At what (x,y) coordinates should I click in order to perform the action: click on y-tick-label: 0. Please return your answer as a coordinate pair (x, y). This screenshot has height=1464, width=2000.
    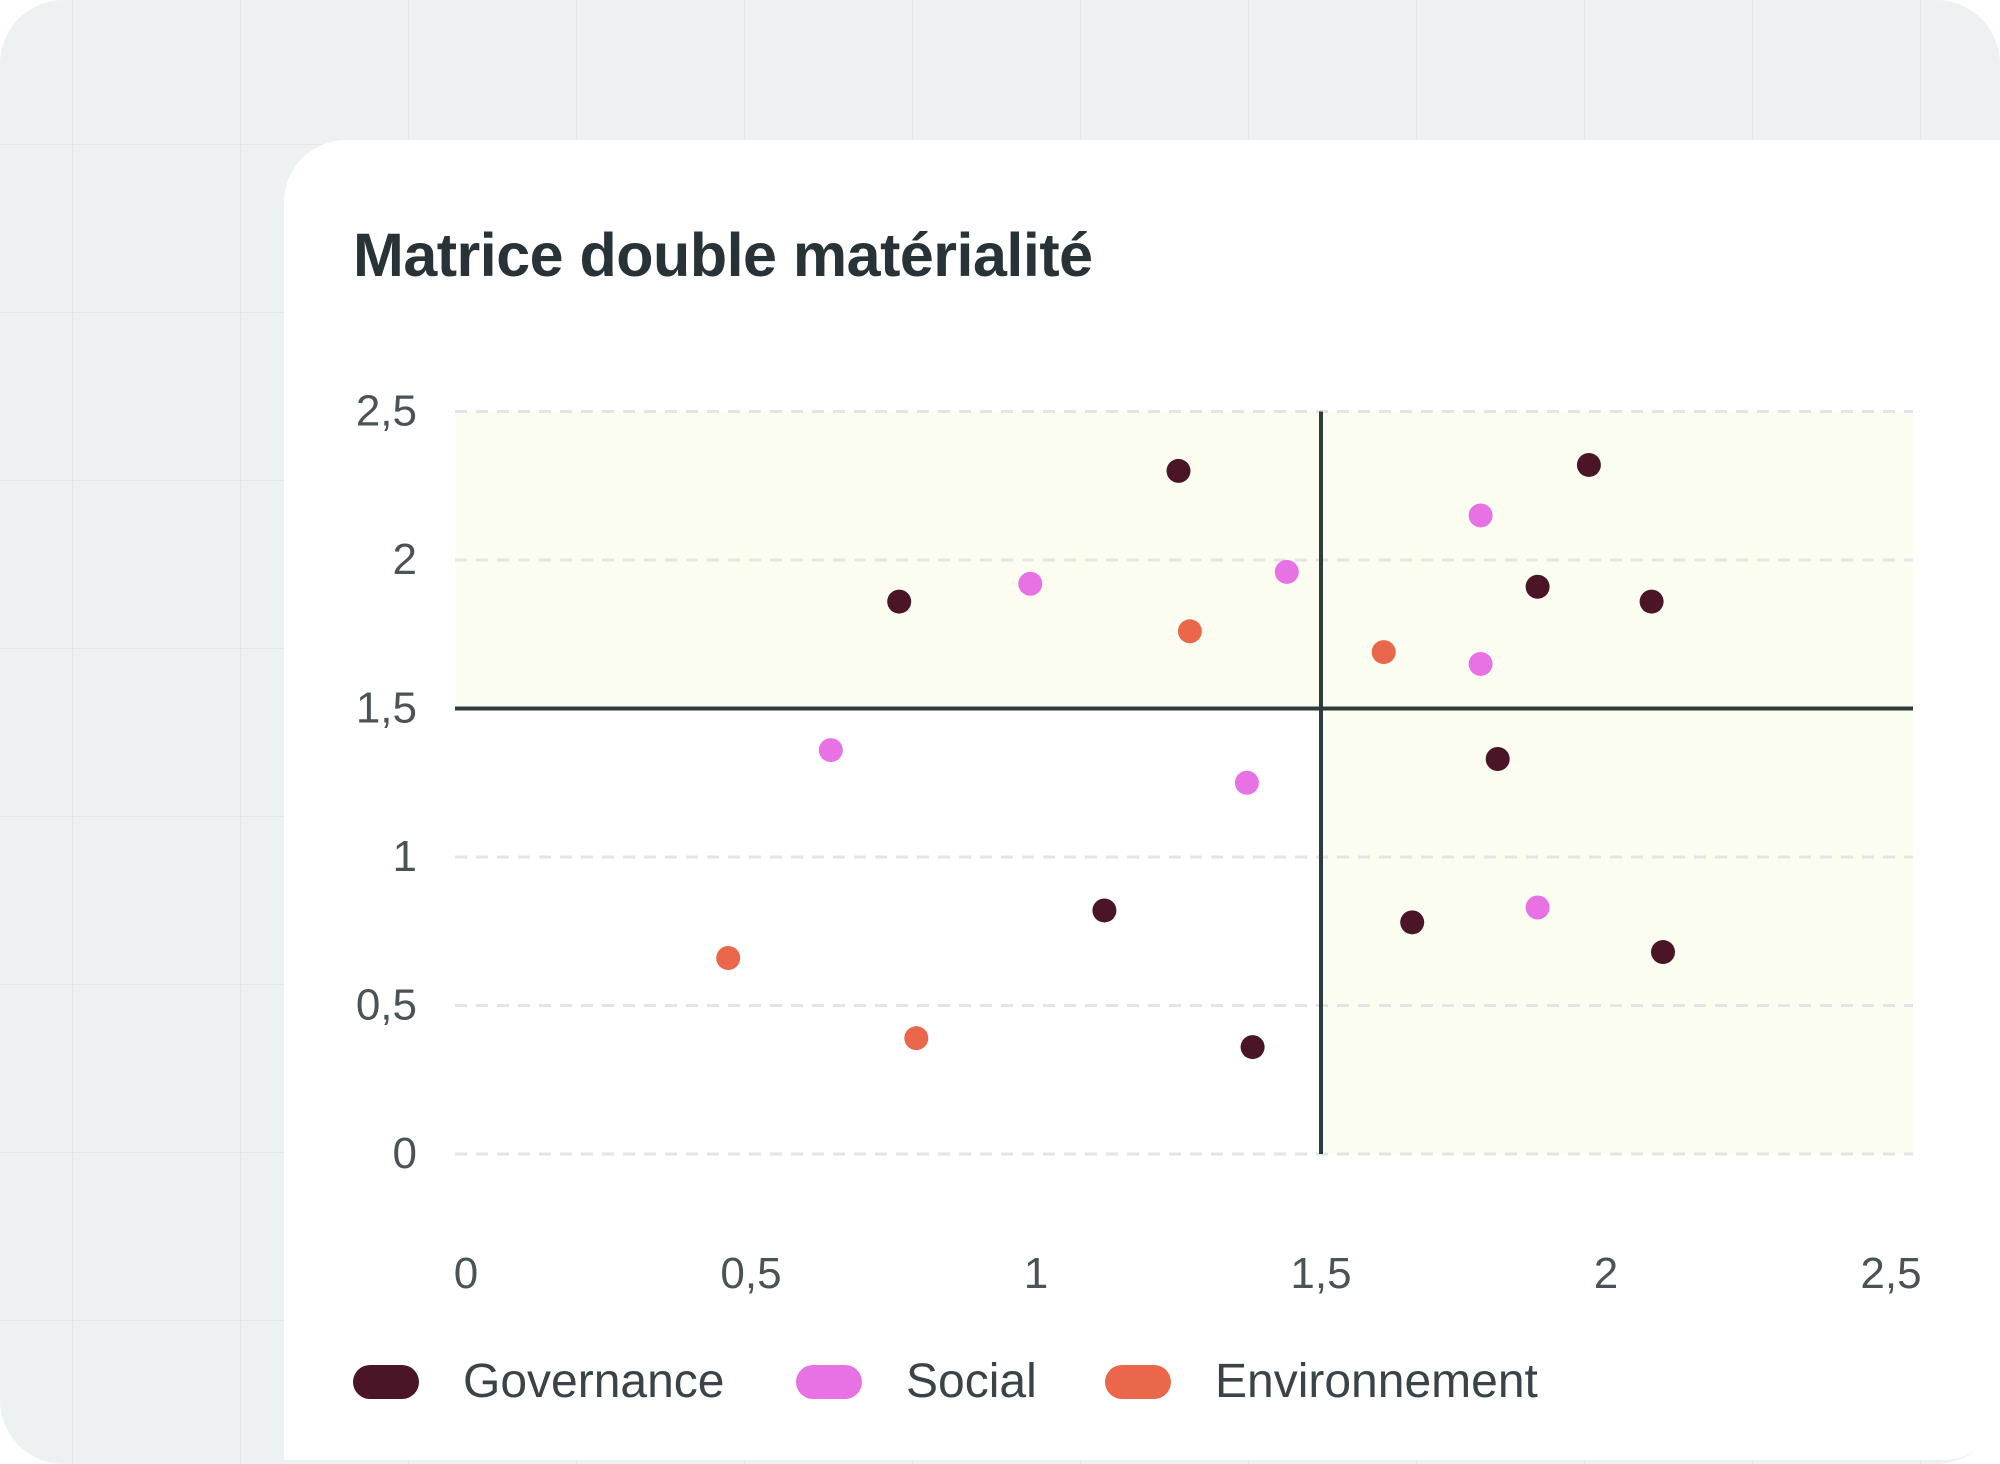
    Looking at the image, I should click on (405, 1153).